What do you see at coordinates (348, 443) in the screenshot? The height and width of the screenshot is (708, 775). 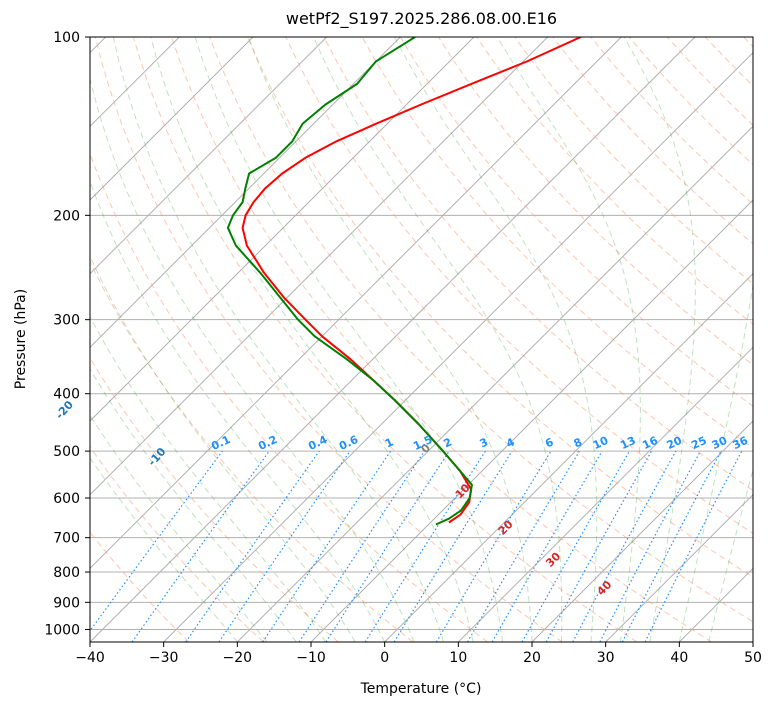 I see `mixing-ratio-label: 0.6` at bounding box center [348, 443].